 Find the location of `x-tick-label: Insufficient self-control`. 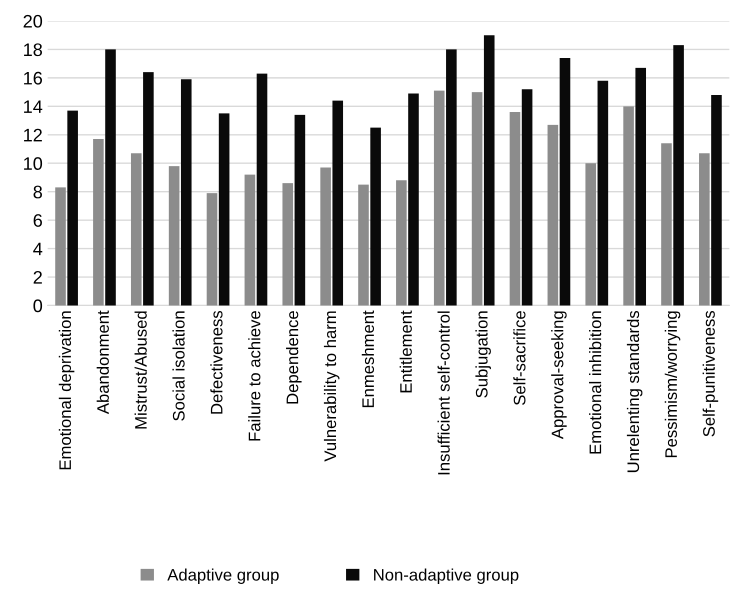

x-tick-label: Insufficient self-control is located at coordinates (444, 392).